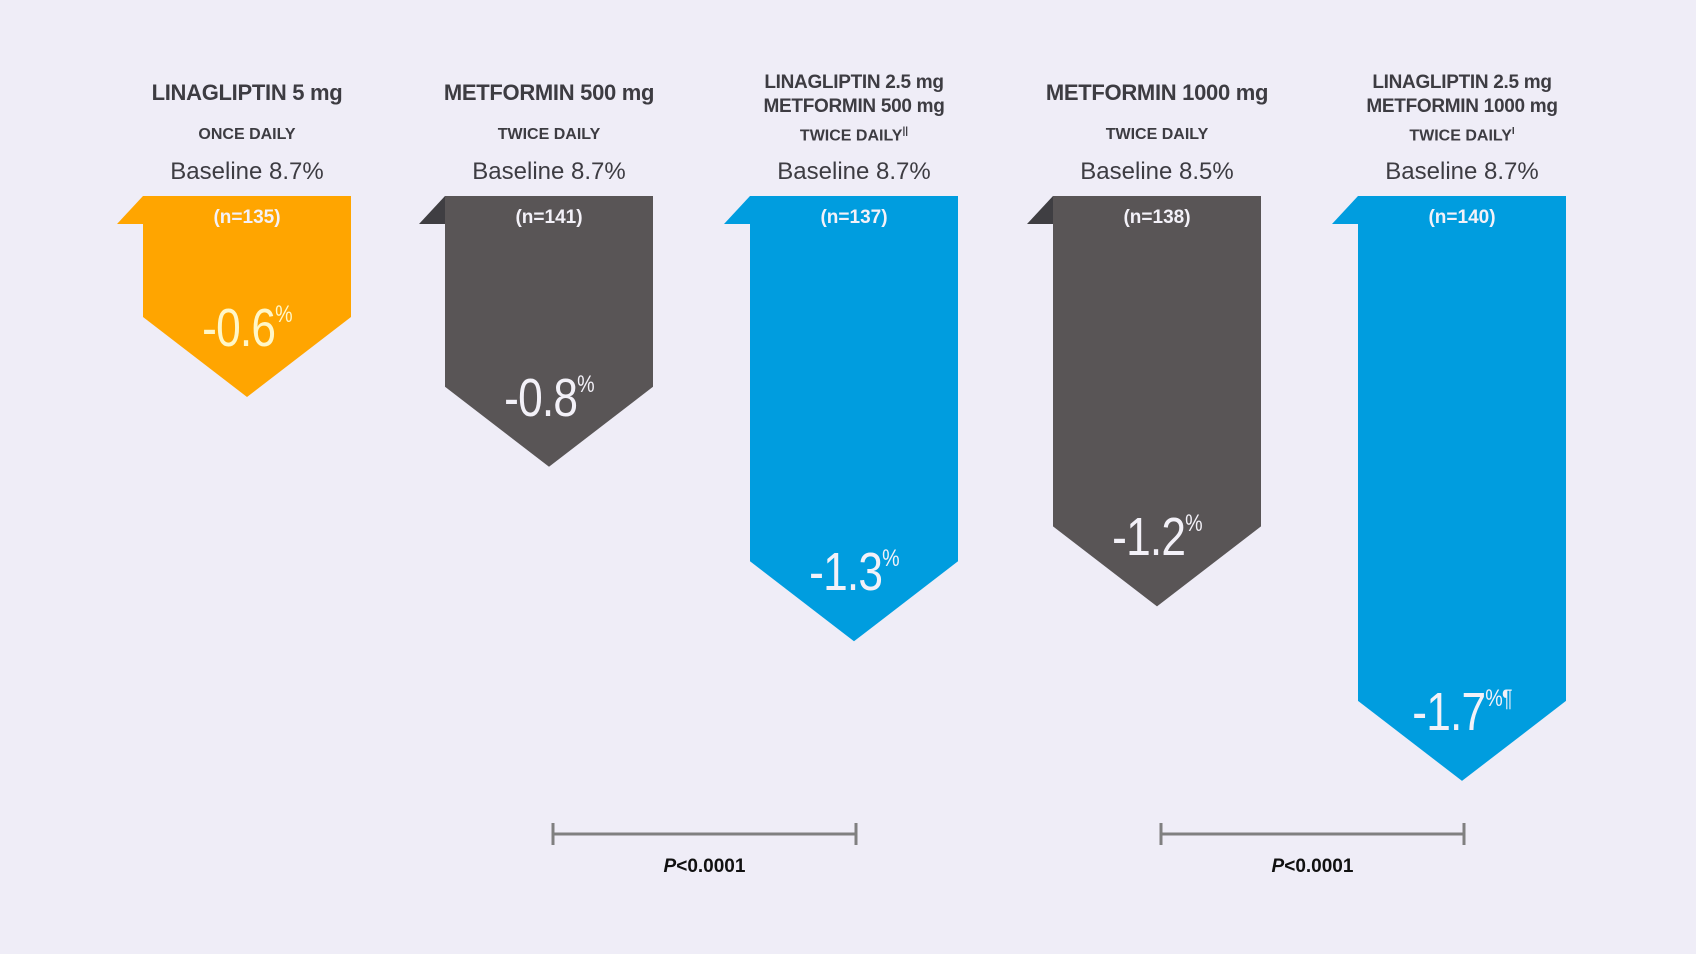 The image size is (1696, 954). I want to click on dosing-footnote: ||, so click(905, 131).